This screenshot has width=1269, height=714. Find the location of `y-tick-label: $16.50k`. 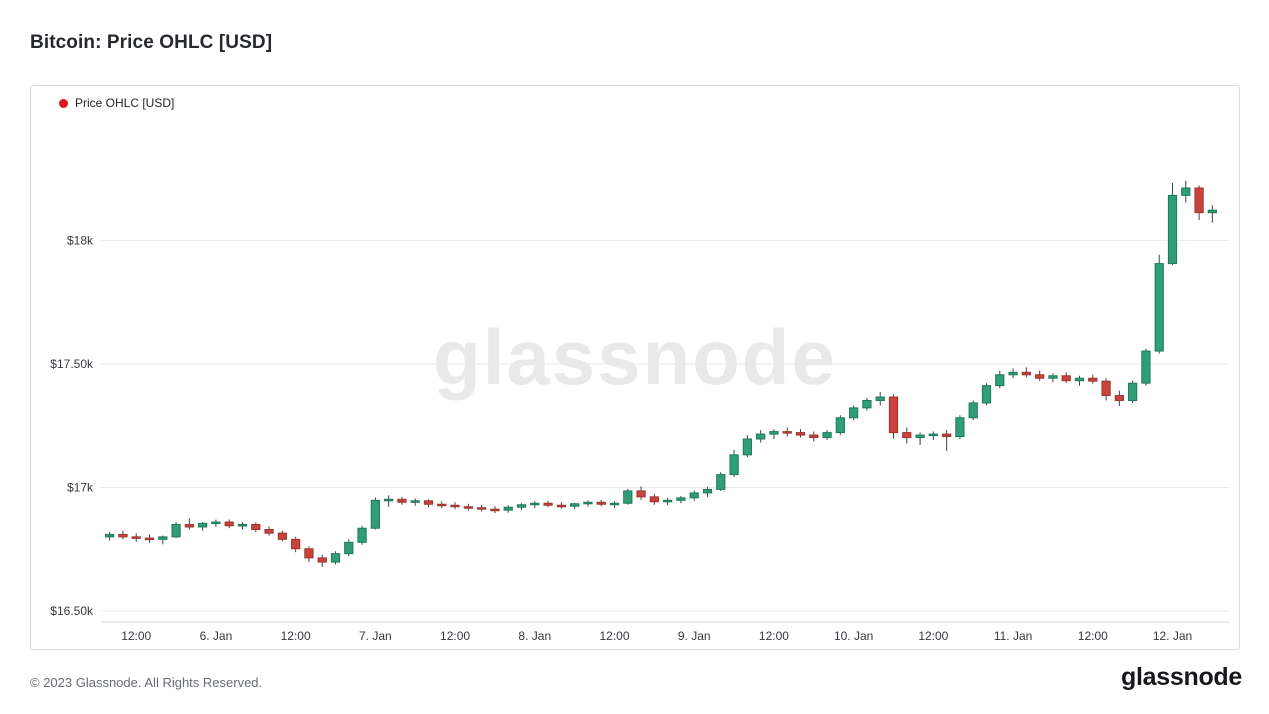

y-tick-label: $16.50k is located at coordinates (72, 611).